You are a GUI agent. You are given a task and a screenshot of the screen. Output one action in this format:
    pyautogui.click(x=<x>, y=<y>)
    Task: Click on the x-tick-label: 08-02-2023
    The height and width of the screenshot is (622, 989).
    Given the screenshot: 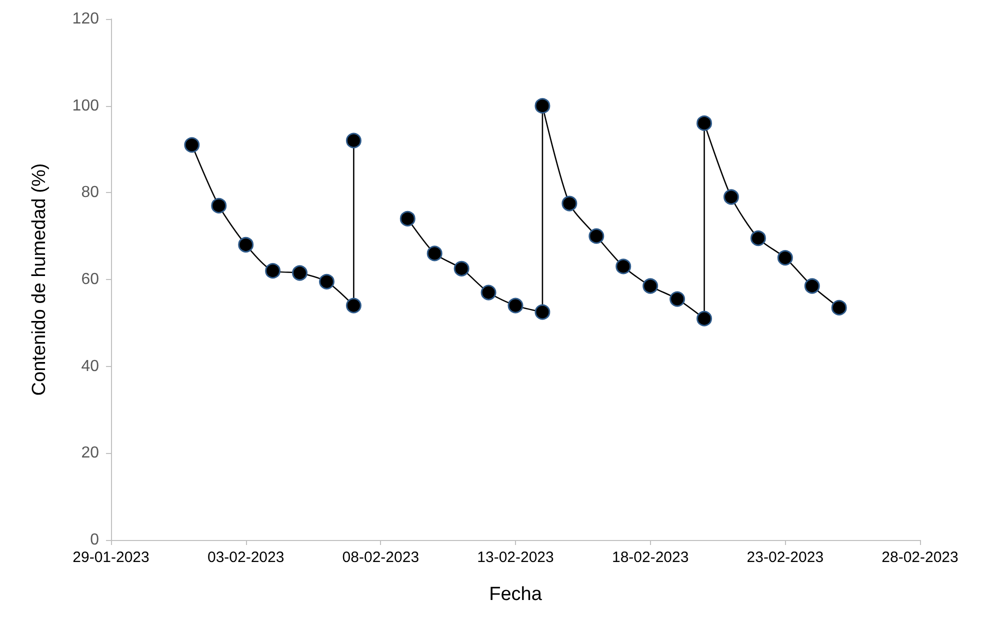 What is the action you would take?
    pyautogui.click(x=381, y=557)
    